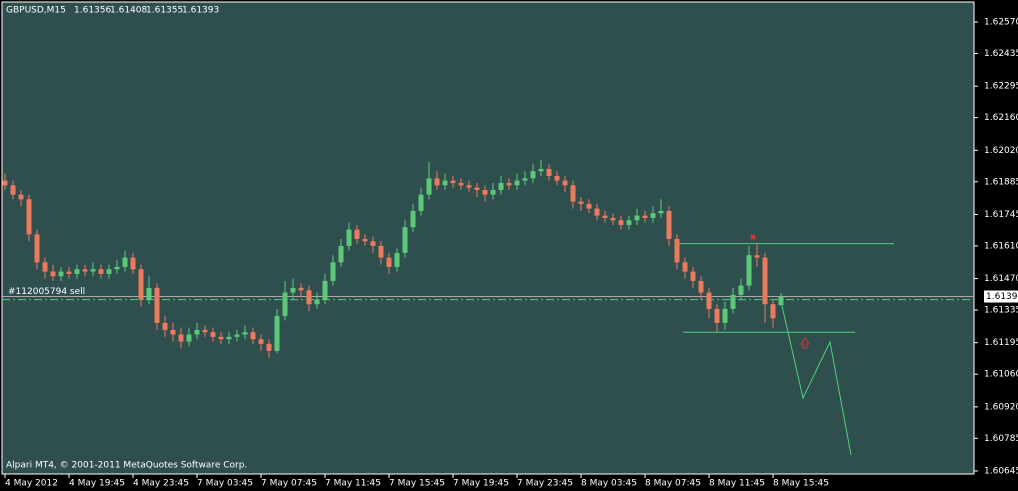 The image size is (1018, 491). Describe the element at coordinates (31, 484) in the screenshot. I see `x-tick-label: 4 May 2012` at that location.